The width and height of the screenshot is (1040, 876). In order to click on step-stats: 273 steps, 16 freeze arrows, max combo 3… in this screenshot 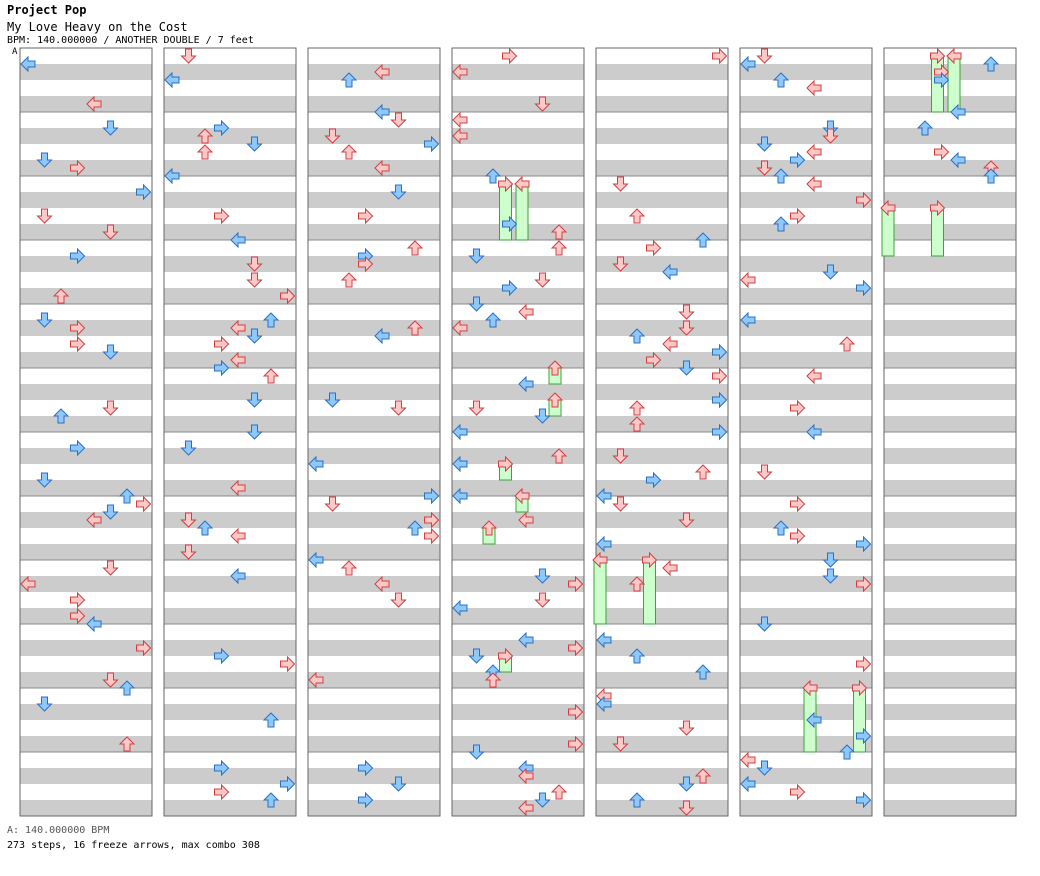, I will do `click(133, 845)`.